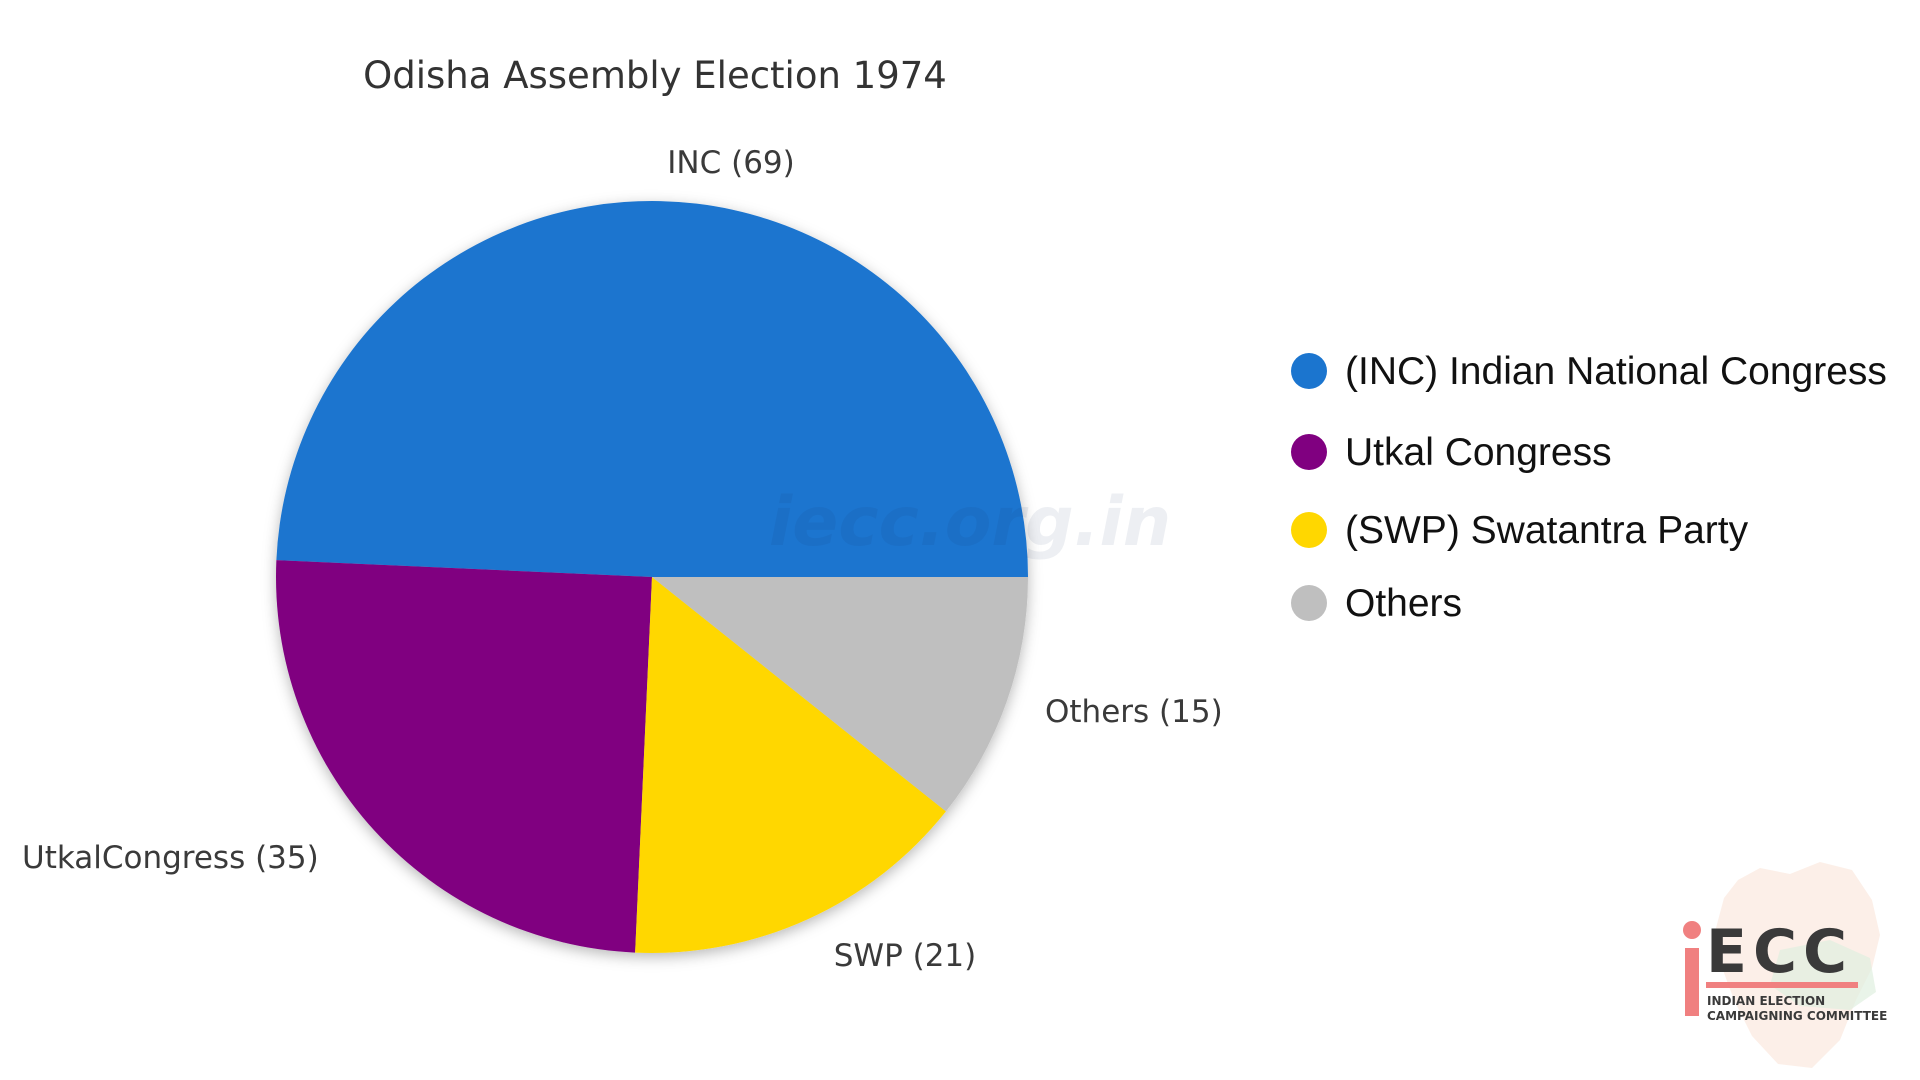  I want to click on chart-title: Odisha Assembly Election 1974, so click(655, 75).